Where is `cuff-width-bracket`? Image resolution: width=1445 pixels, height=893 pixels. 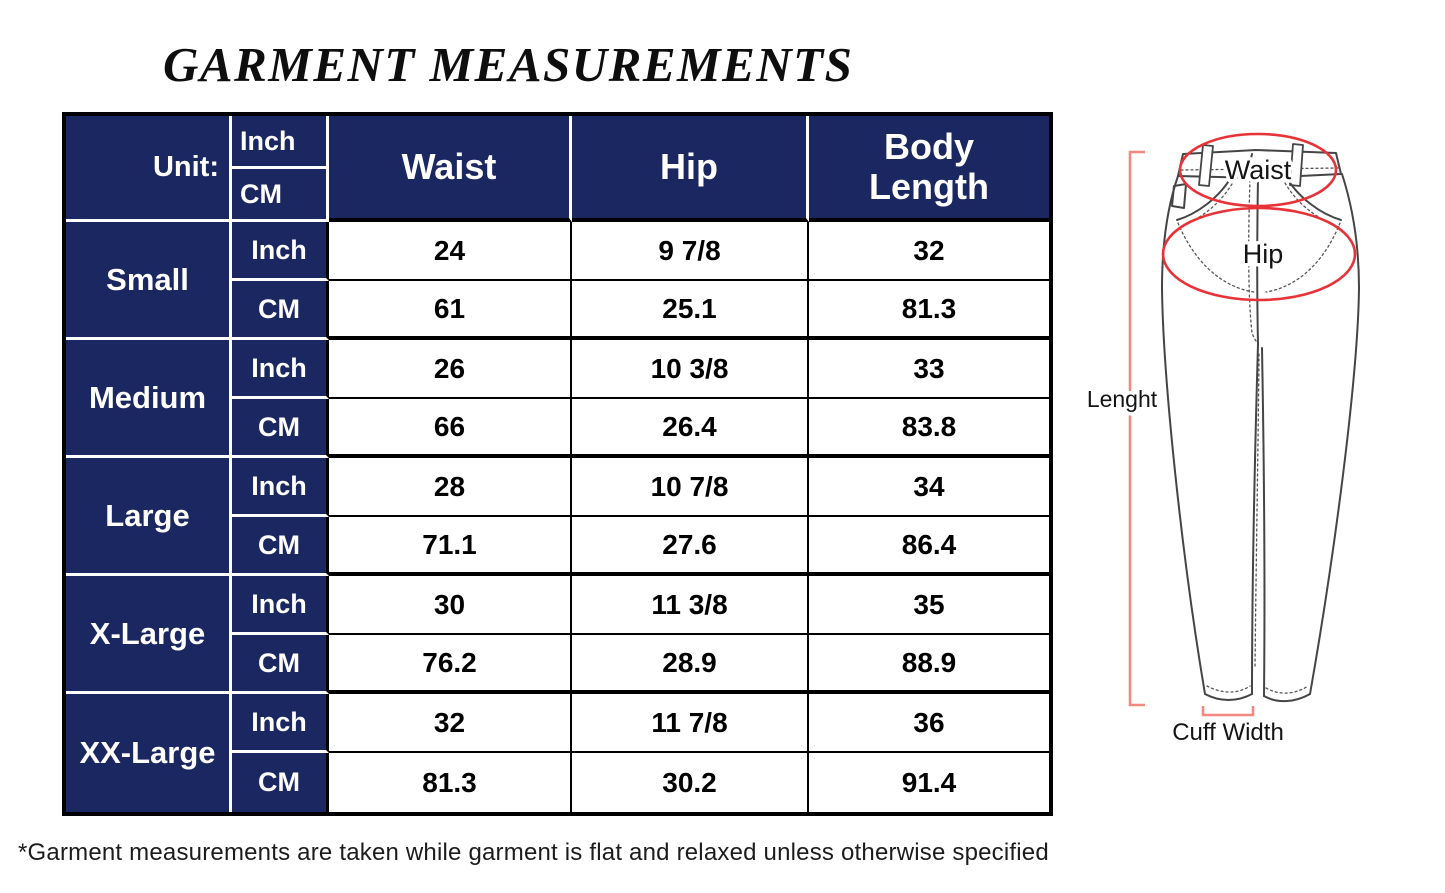
cuff-width-bracket is located at coordinates (1228, 711).